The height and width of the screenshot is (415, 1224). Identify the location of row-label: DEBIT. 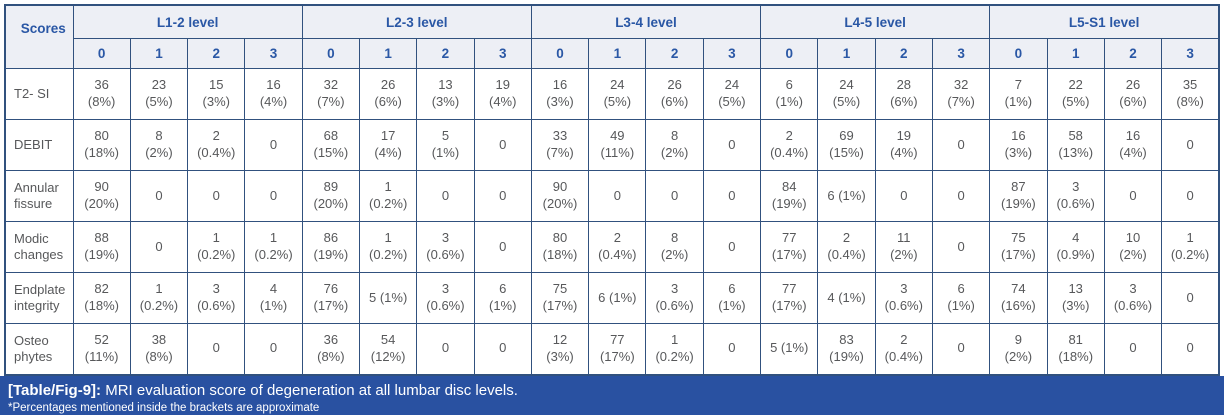
(39, 145).